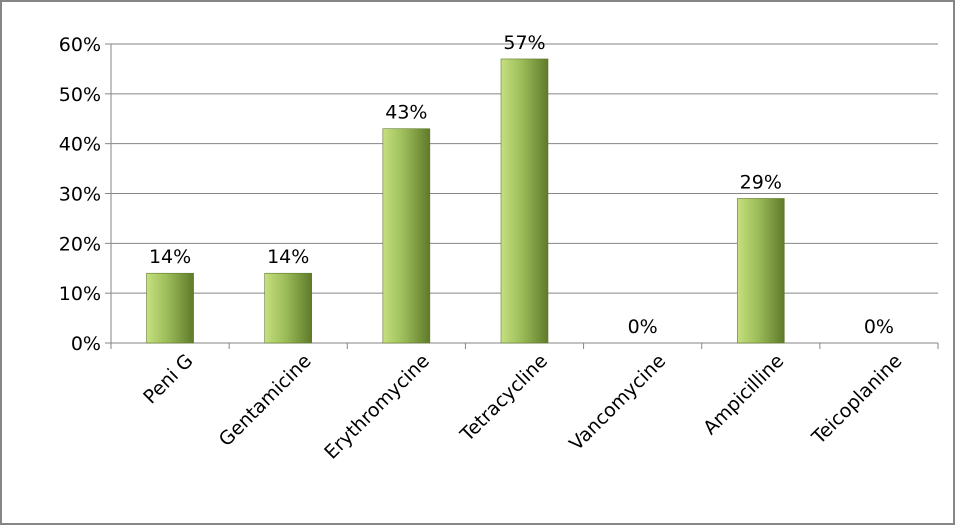 Image resolution: width=955 pixels, height=525 pixels. What do you see at coordinates (377, 407) in the screenshot?
I see `x-tick-label: Erythromycine` at bounding box center [377, 407].